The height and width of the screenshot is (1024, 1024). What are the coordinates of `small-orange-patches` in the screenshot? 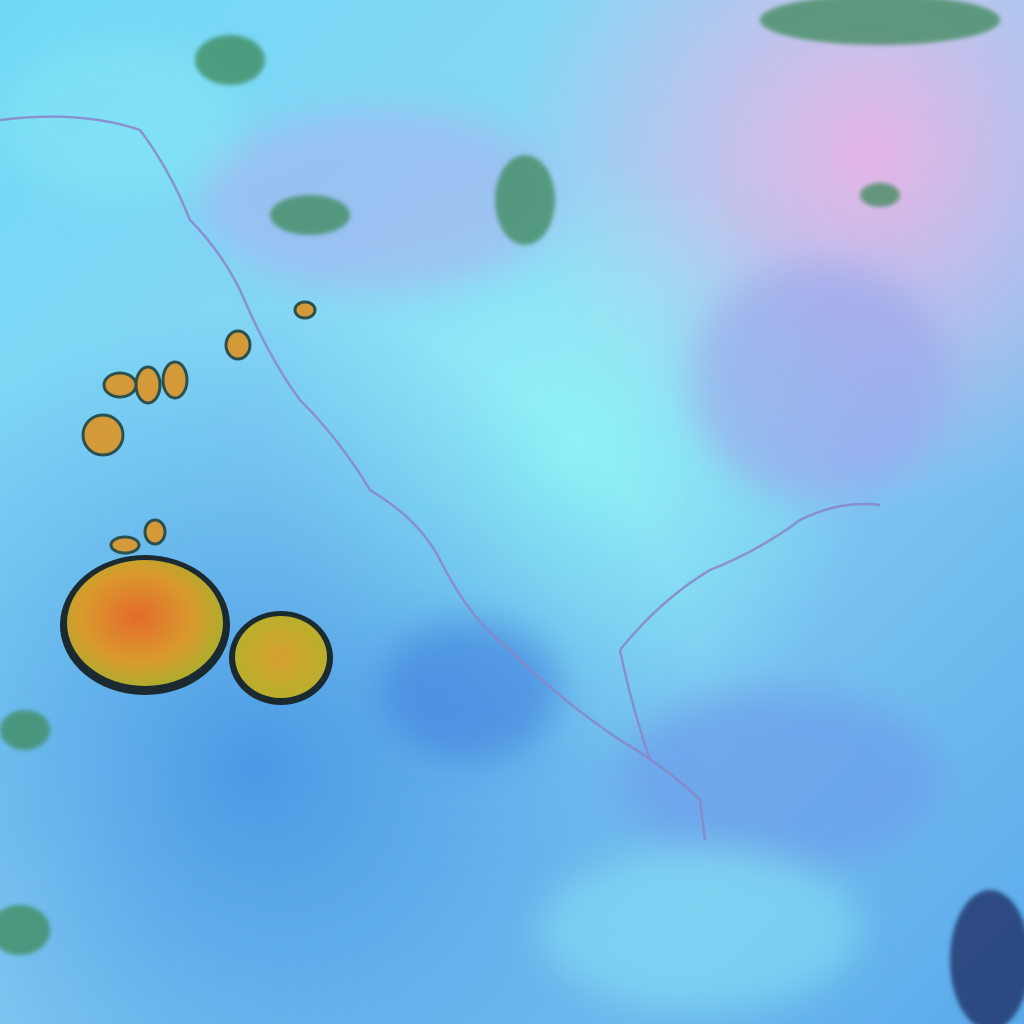 It's located at (199, 427).